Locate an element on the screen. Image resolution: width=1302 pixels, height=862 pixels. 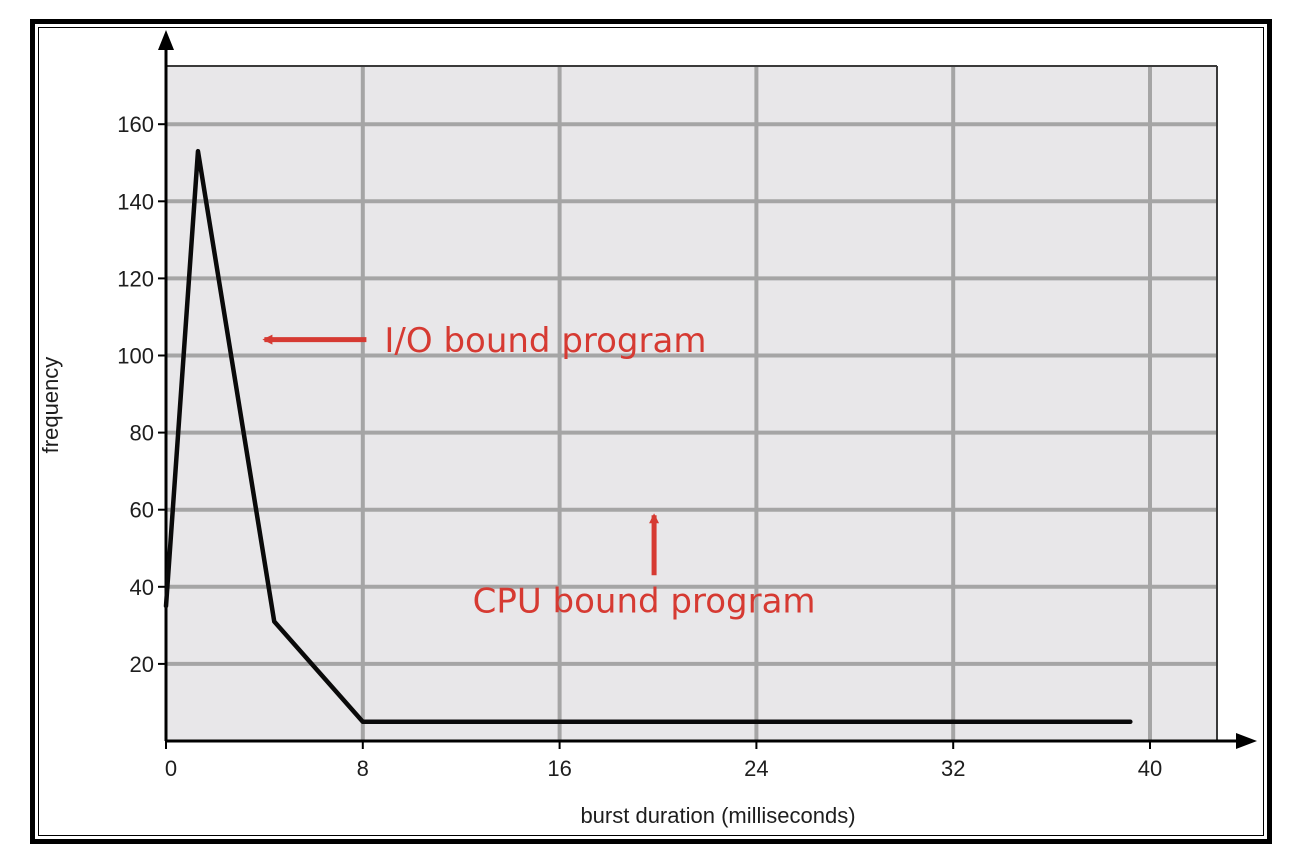
x-tick-label: 0 is located at coordinates (171, 768).